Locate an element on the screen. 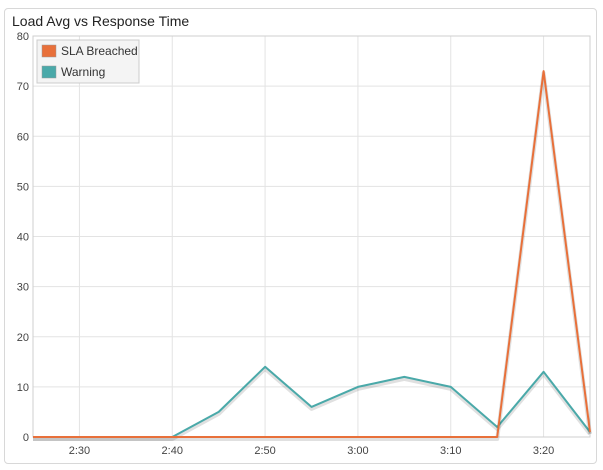 The width and height of the screenshot is (603, 470). legend-label: Warning is located at coordinates (83, 72).